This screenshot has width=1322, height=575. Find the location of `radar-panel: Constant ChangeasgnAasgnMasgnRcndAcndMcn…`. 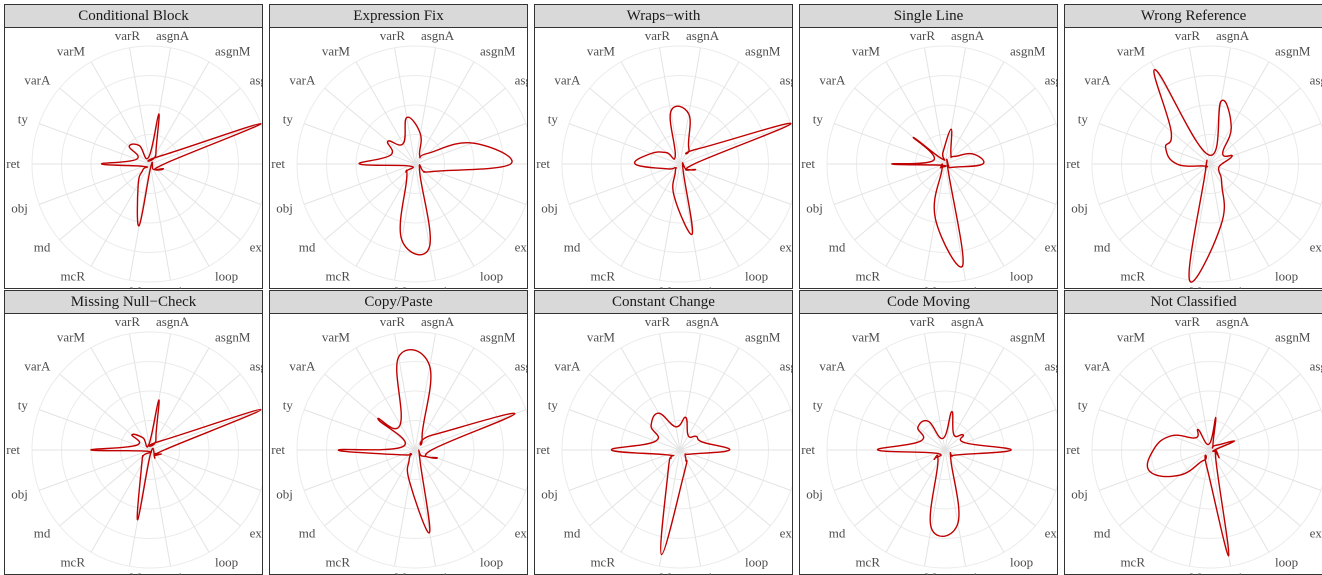

radar-panel: Constant ChangeasgnAasgnMasgnRcndAcndMcn… is located at coordinates (663, 432).